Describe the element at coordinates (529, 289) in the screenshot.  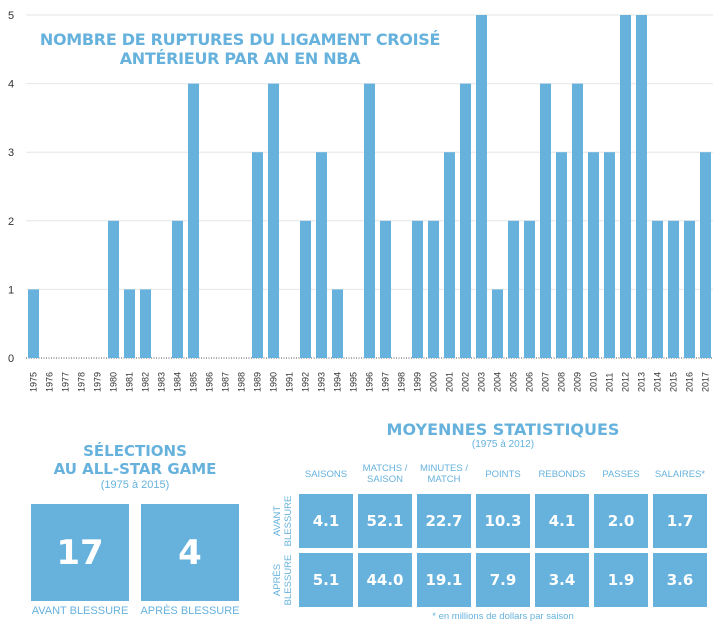
I see `bar-2006` at that location.